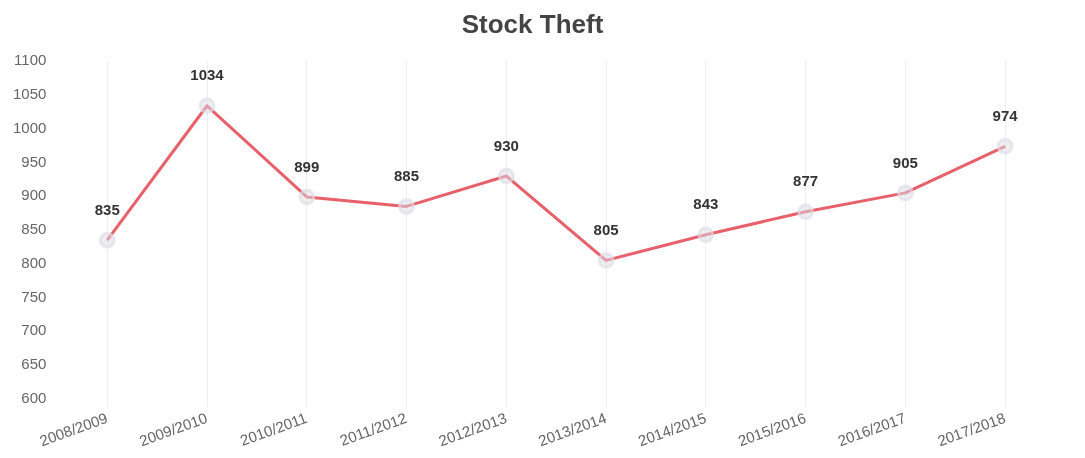  I want to click on y-tick-label: 650, so click(34, 364).